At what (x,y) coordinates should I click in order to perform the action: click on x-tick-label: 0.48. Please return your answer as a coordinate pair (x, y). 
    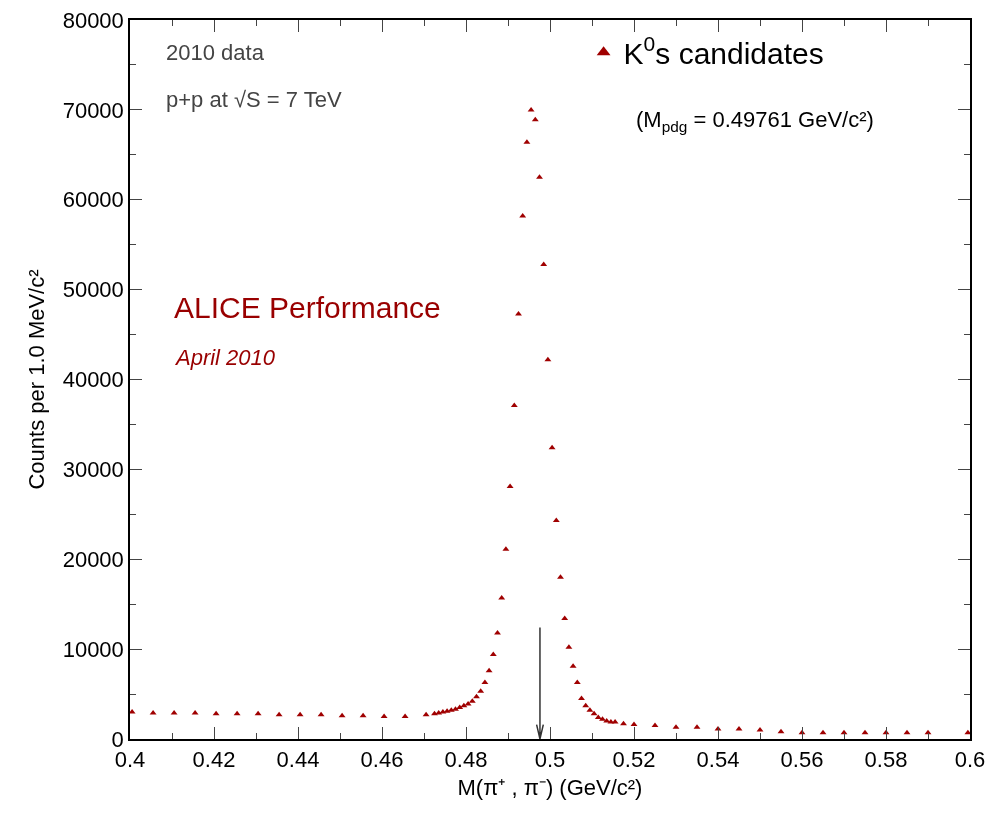
    Looking at the image, I should click on (466, 760).